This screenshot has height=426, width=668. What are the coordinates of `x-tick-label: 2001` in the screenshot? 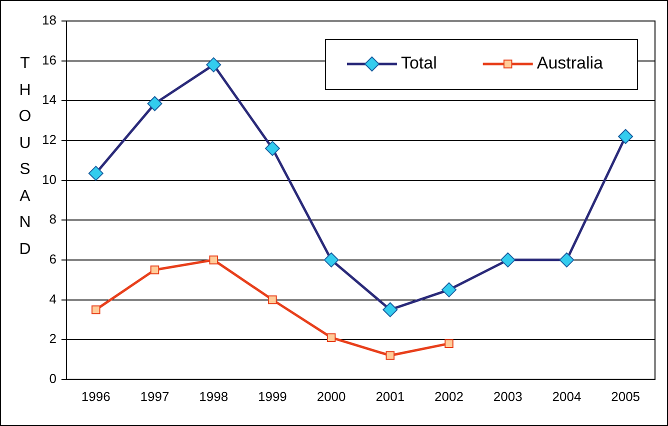 It's located at (390, 396).